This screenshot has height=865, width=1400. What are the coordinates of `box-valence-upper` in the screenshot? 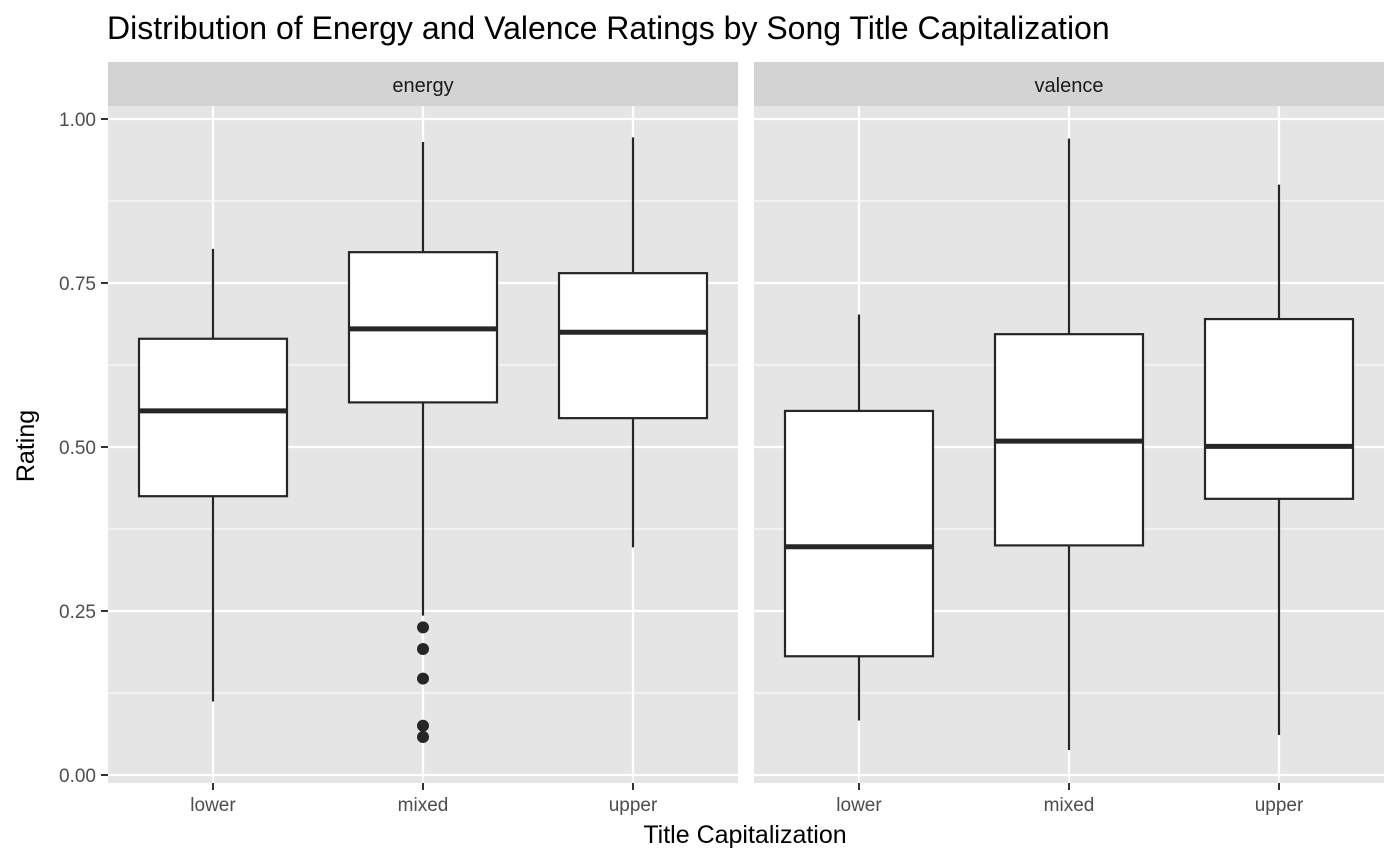 It's located at (1279, 459).